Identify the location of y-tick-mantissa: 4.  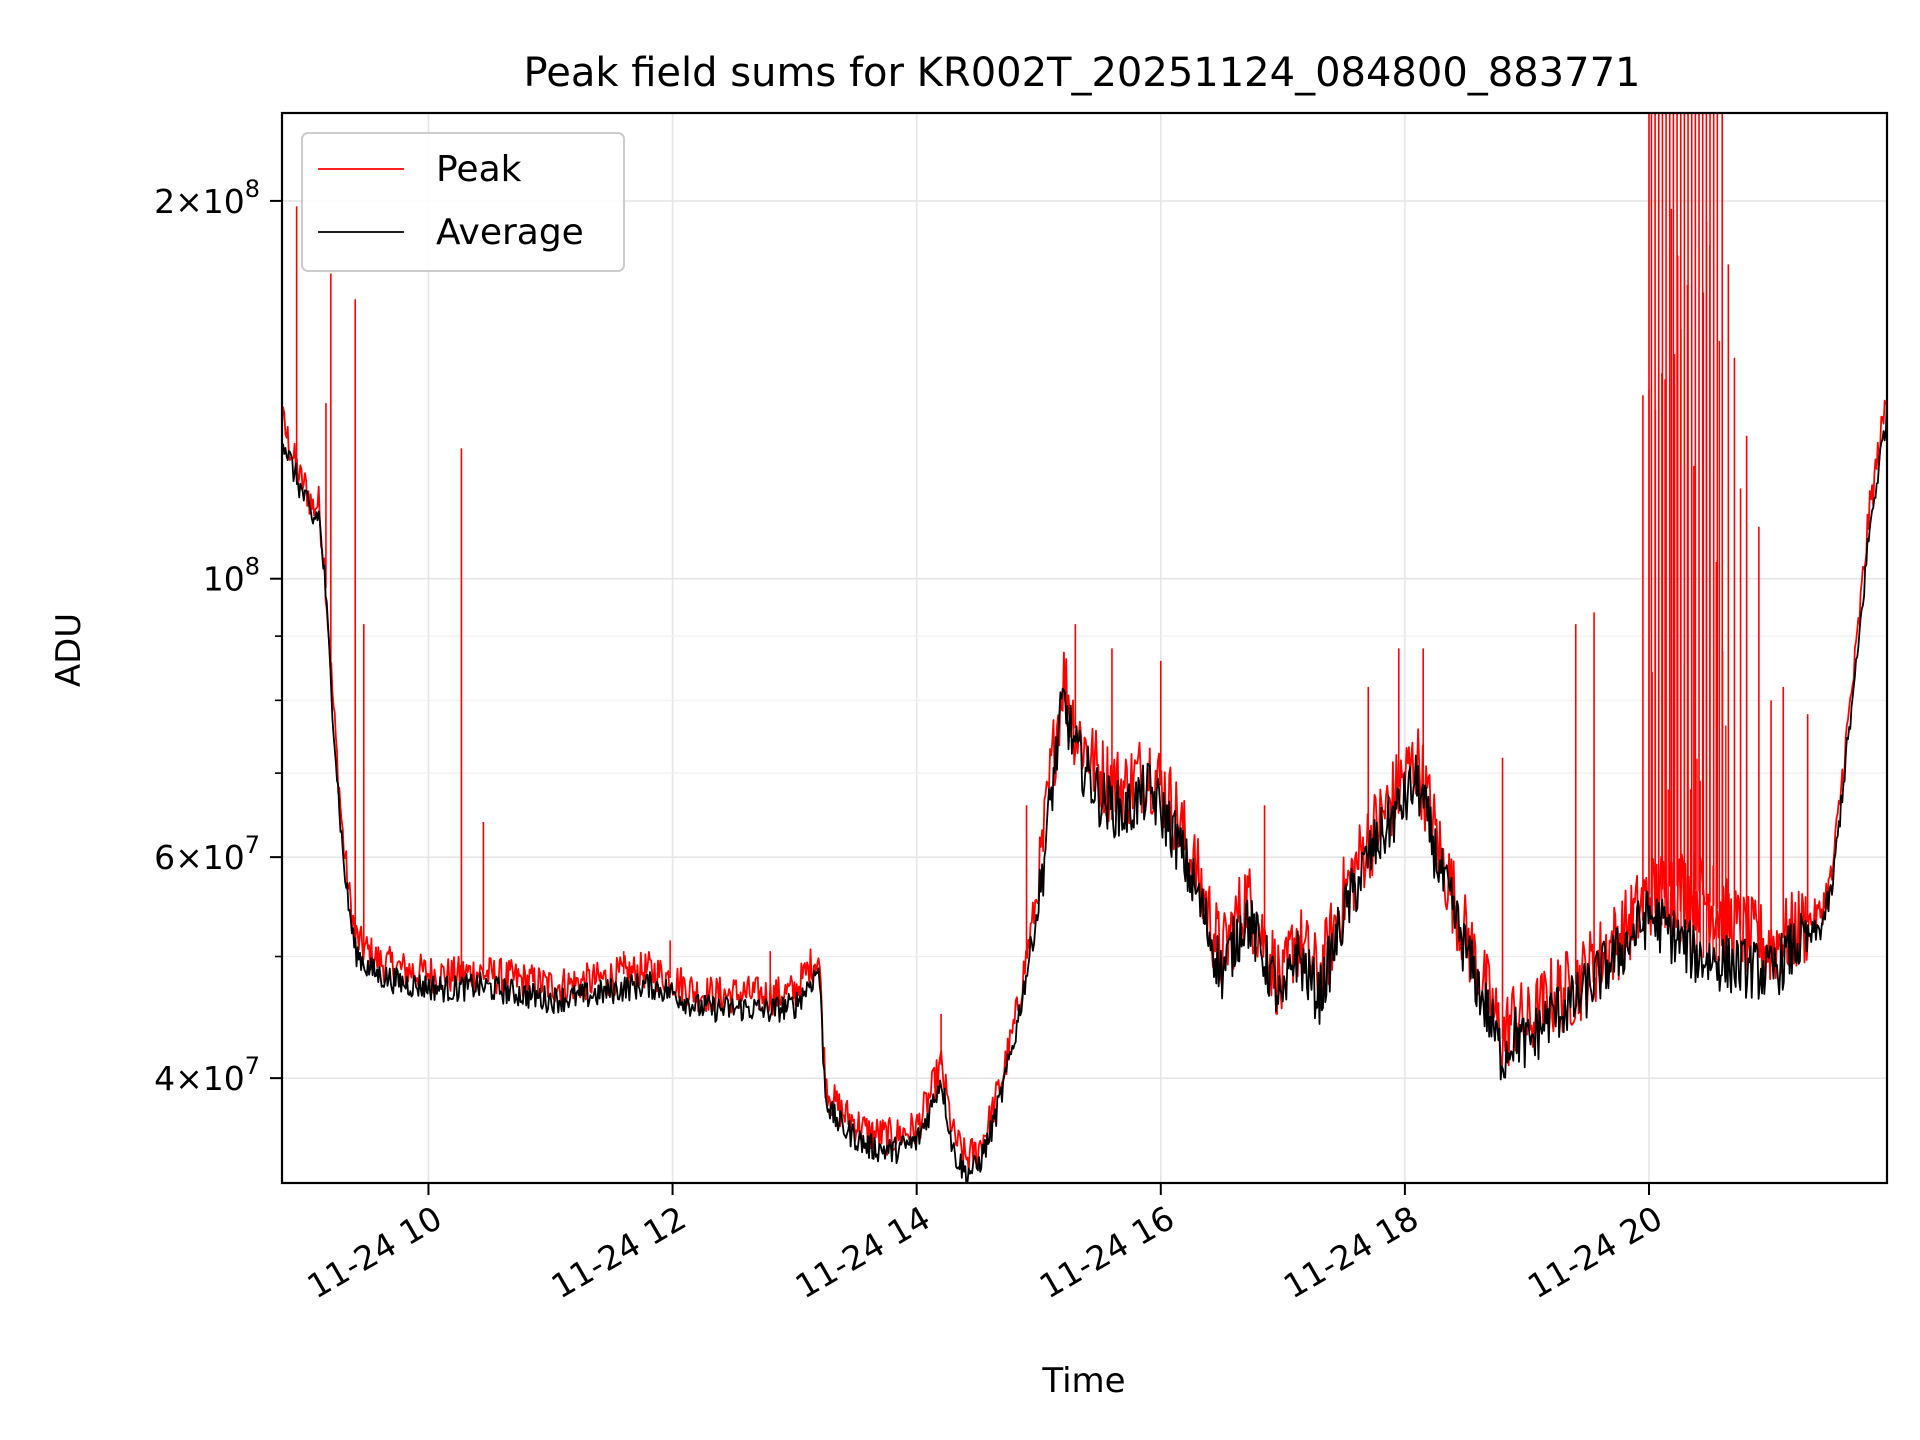
(164, 1078).